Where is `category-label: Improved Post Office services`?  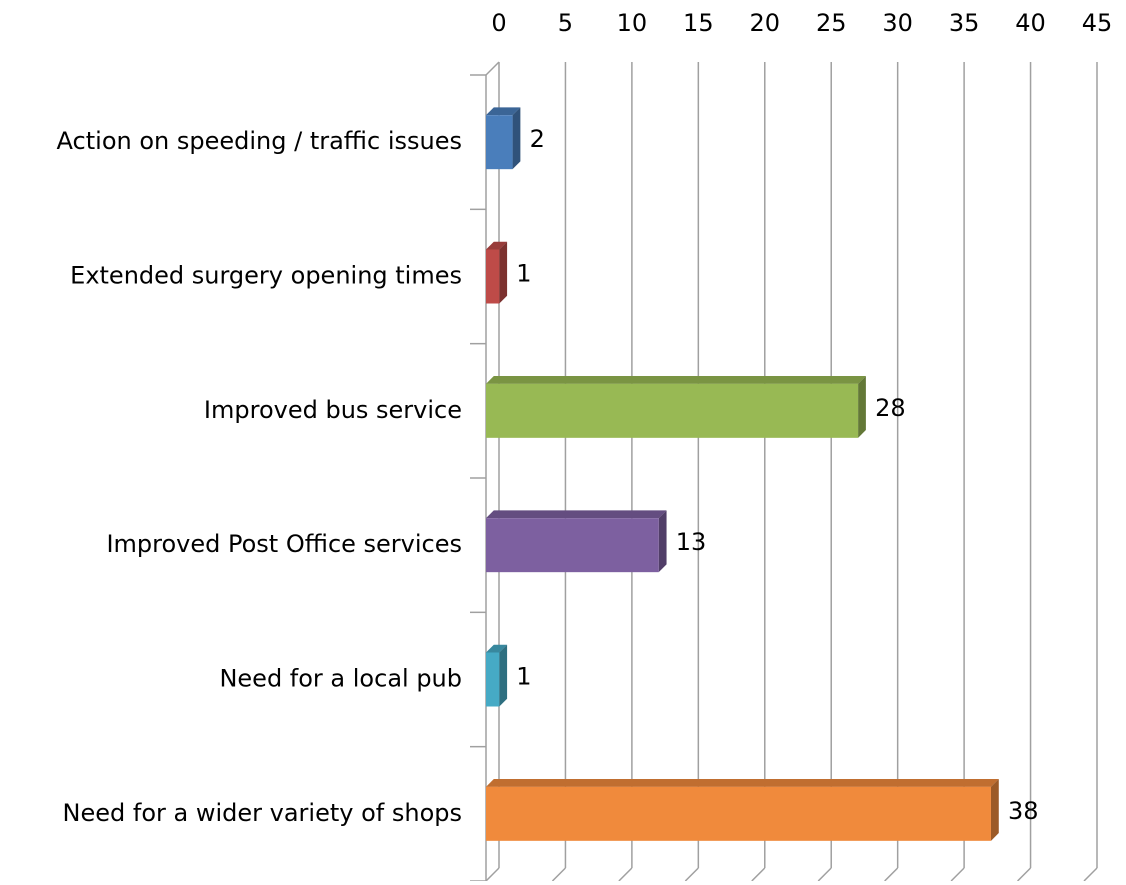 category-label: Improved Post Office services is located at coordinates (284, 544).